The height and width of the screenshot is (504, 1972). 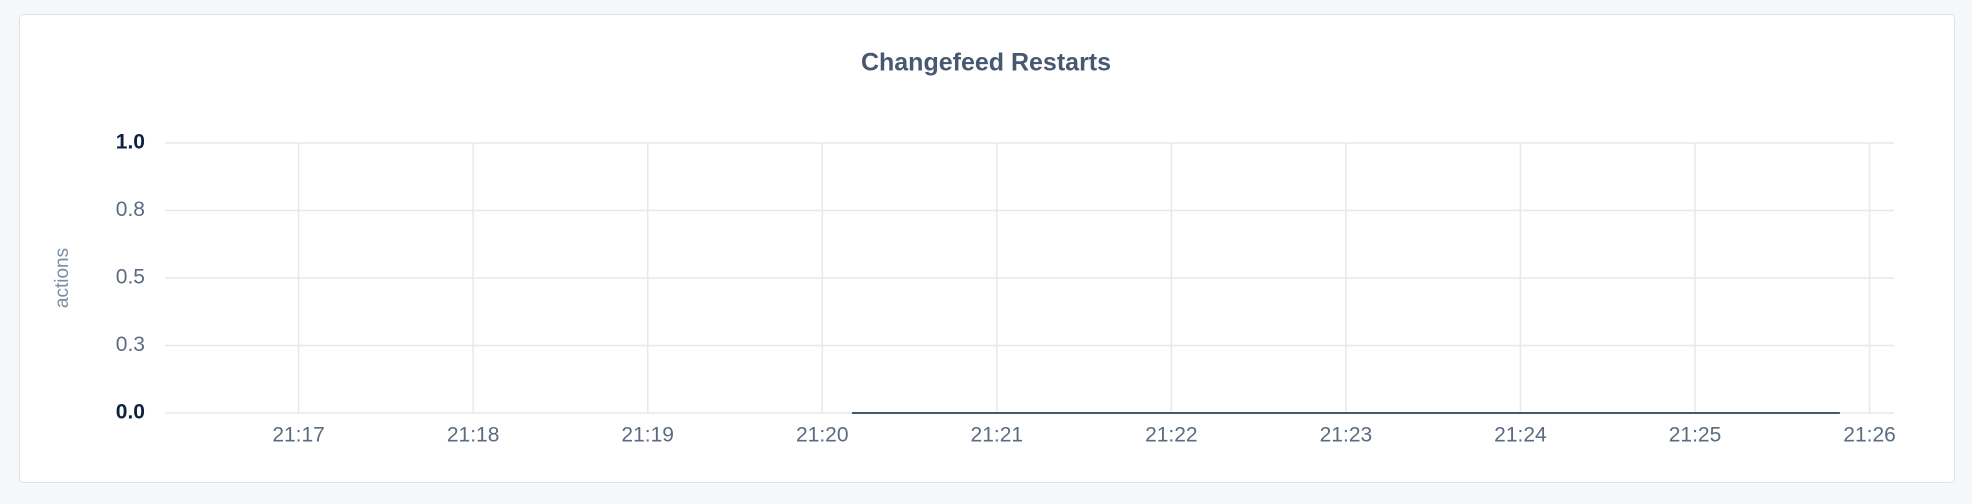 I want to click on x-tick-label: 21:24, so click(x=1520, y=435).